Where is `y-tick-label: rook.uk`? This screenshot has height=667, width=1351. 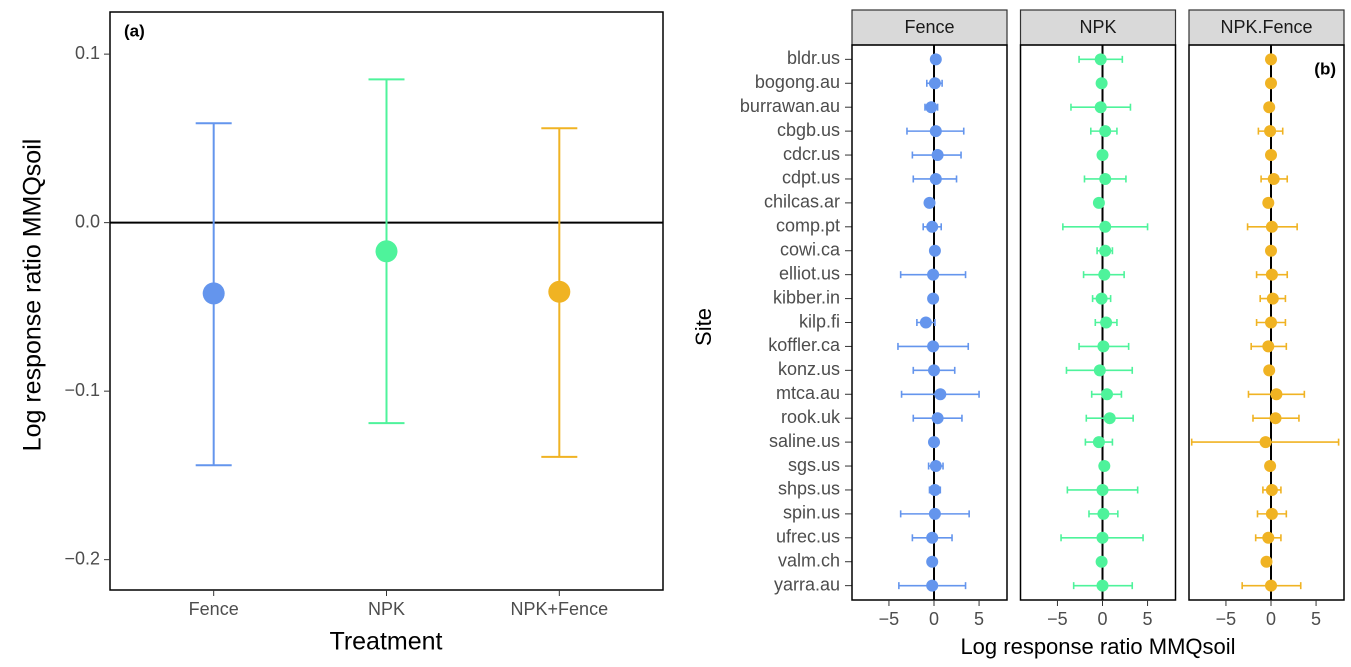 y-tick-label: rook.uk is located at coordinates (811, 417).